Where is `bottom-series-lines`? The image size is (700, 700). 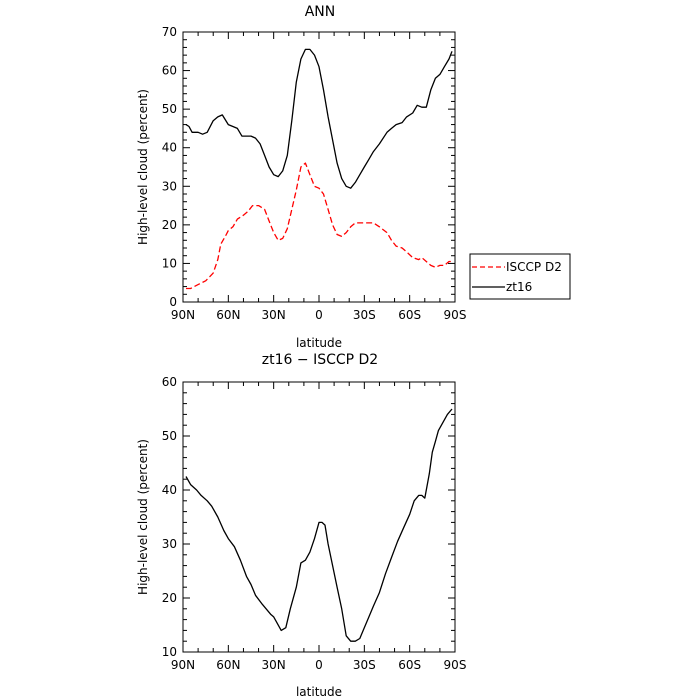 bottom-series-lines is located at coordinates (319, 525).